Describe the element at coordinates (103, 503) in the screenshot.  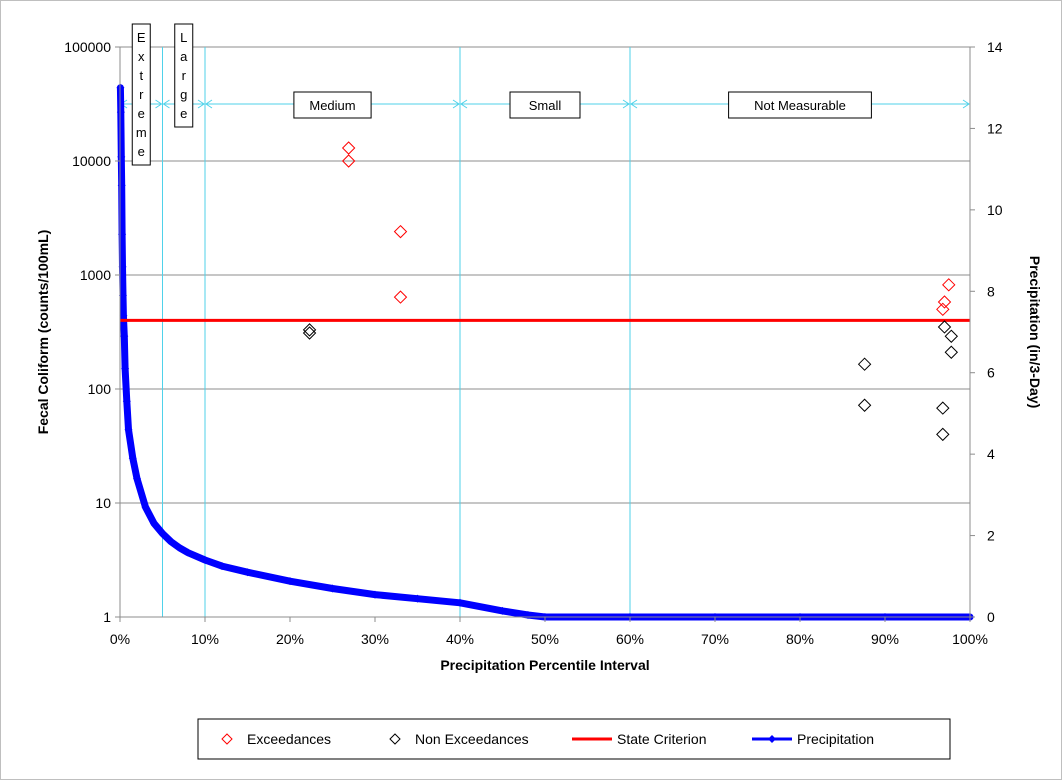
I see `y-tick-label: 10` at that location.